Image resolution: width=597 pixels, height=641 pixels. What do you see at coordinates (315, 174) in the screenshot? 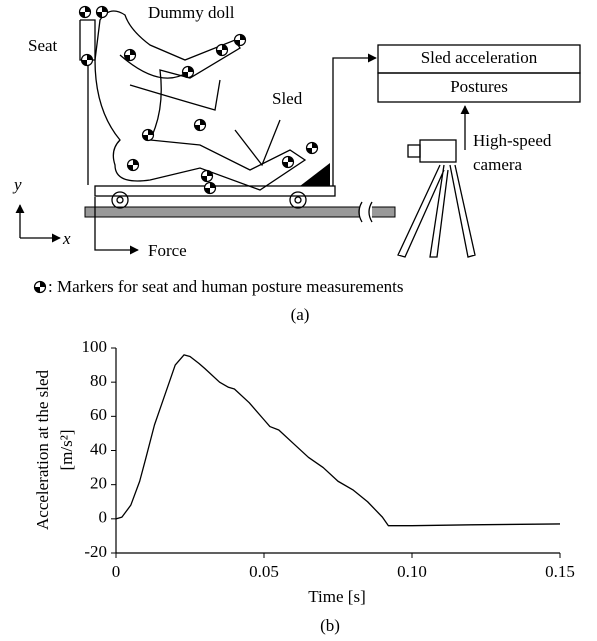
I see `stopper` at bounding box center [315, 174].